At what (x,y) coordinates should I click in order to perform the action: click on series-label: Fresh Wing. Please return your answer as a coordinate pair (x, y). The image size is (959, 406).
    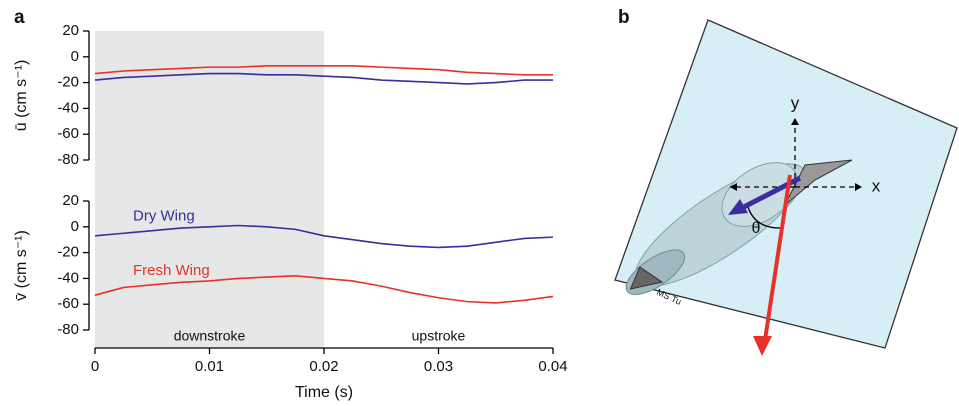
    Looking at the image, I should click on (171, 270).